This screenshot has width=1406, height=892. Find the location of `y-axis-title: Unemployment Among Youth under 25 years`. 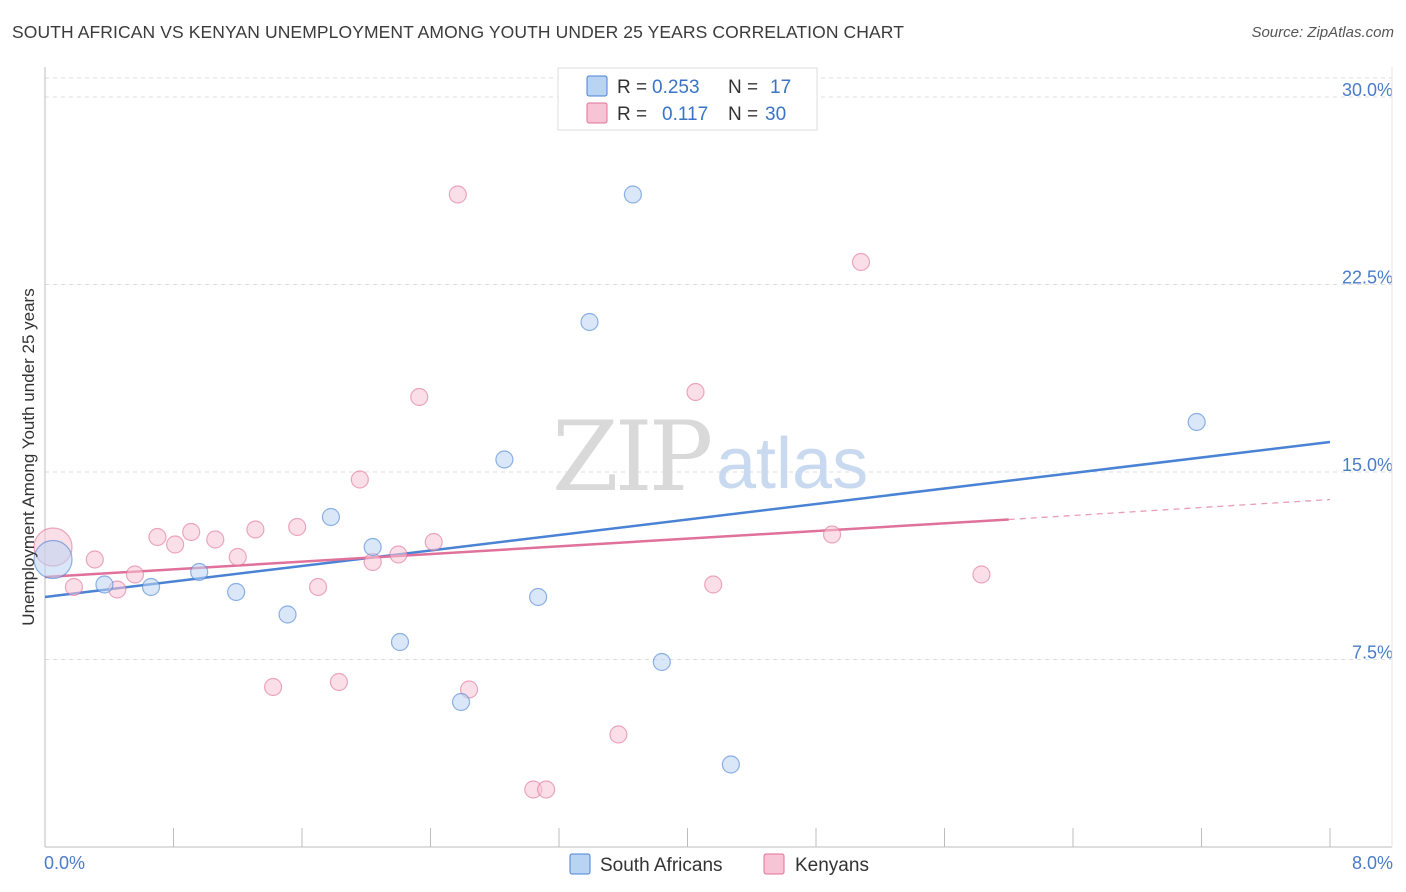

y-axis-title: Unemployment Among Youth under 25 years is located at coordinates (28, 456).